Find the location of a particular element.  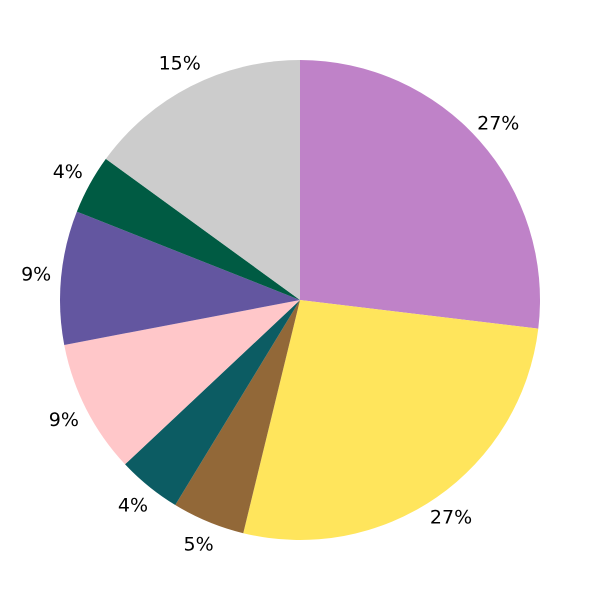

slice-label-5: 9% is located at coordinates (36, 275).